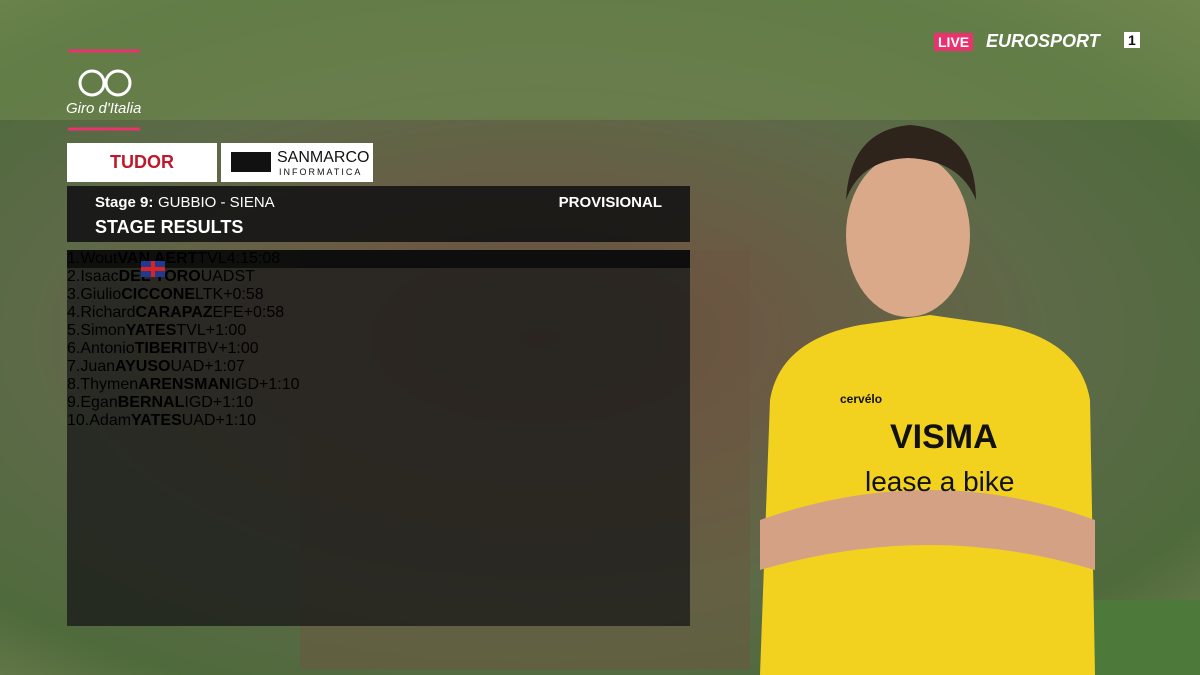 This screenshot has width=1200, height=675. What do you see at coordinates (610, 202) in the screenshot?
I see `status: PROVISIONAL` at bounding box center [610, 202].